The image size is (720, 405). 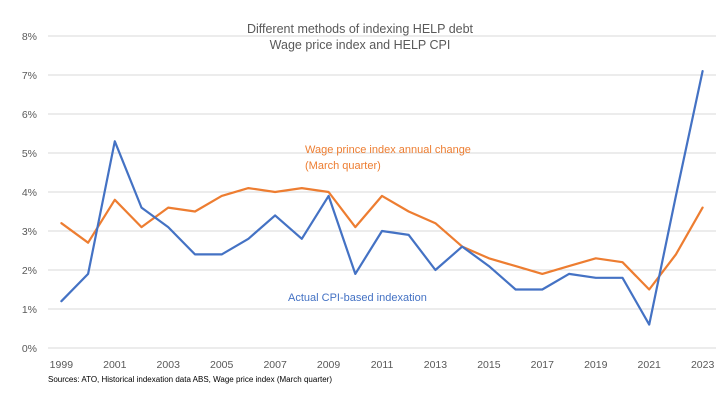 I want to click on y-tick-label: 0%, so click(x=29, y=349).